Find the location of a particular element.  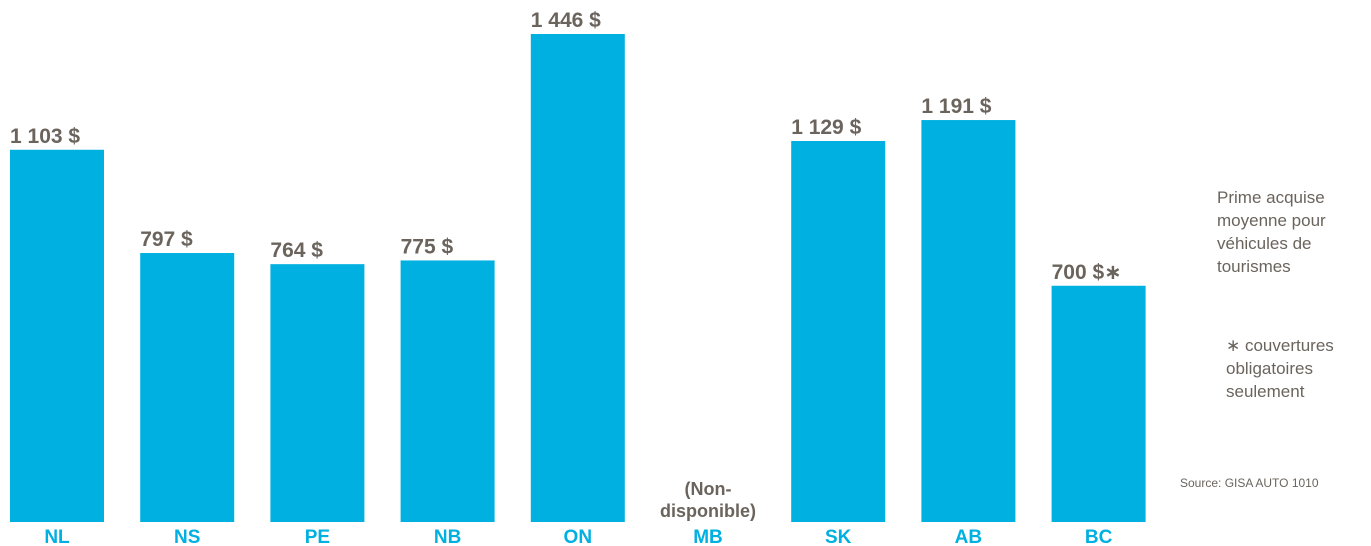

bar-pe is located at coordinates (317, 393).